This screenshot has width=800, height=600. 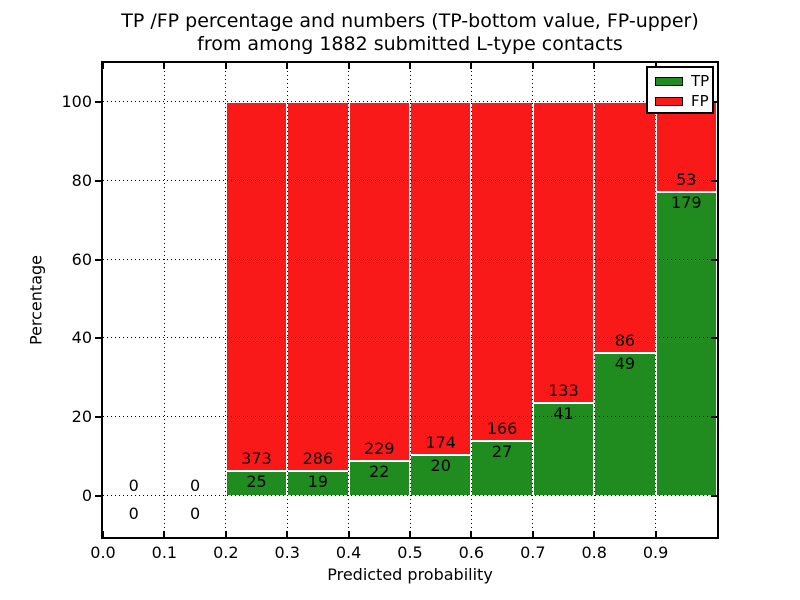 I want to click on fp-count-label: 174, so click(x=440, y=443).